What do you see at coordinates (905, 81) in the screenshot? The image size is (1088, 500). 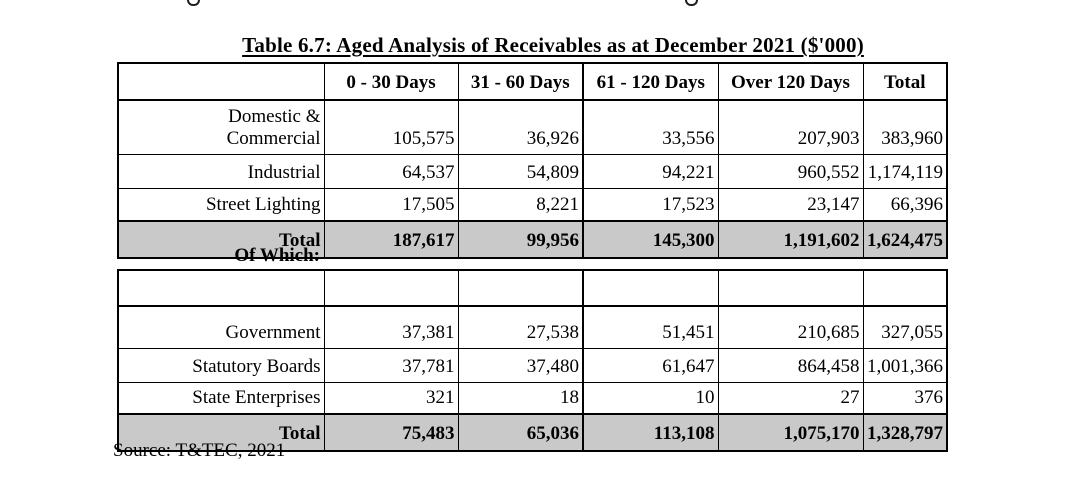 I see `table1-header-total: Total` at bounding box center [905, 81].